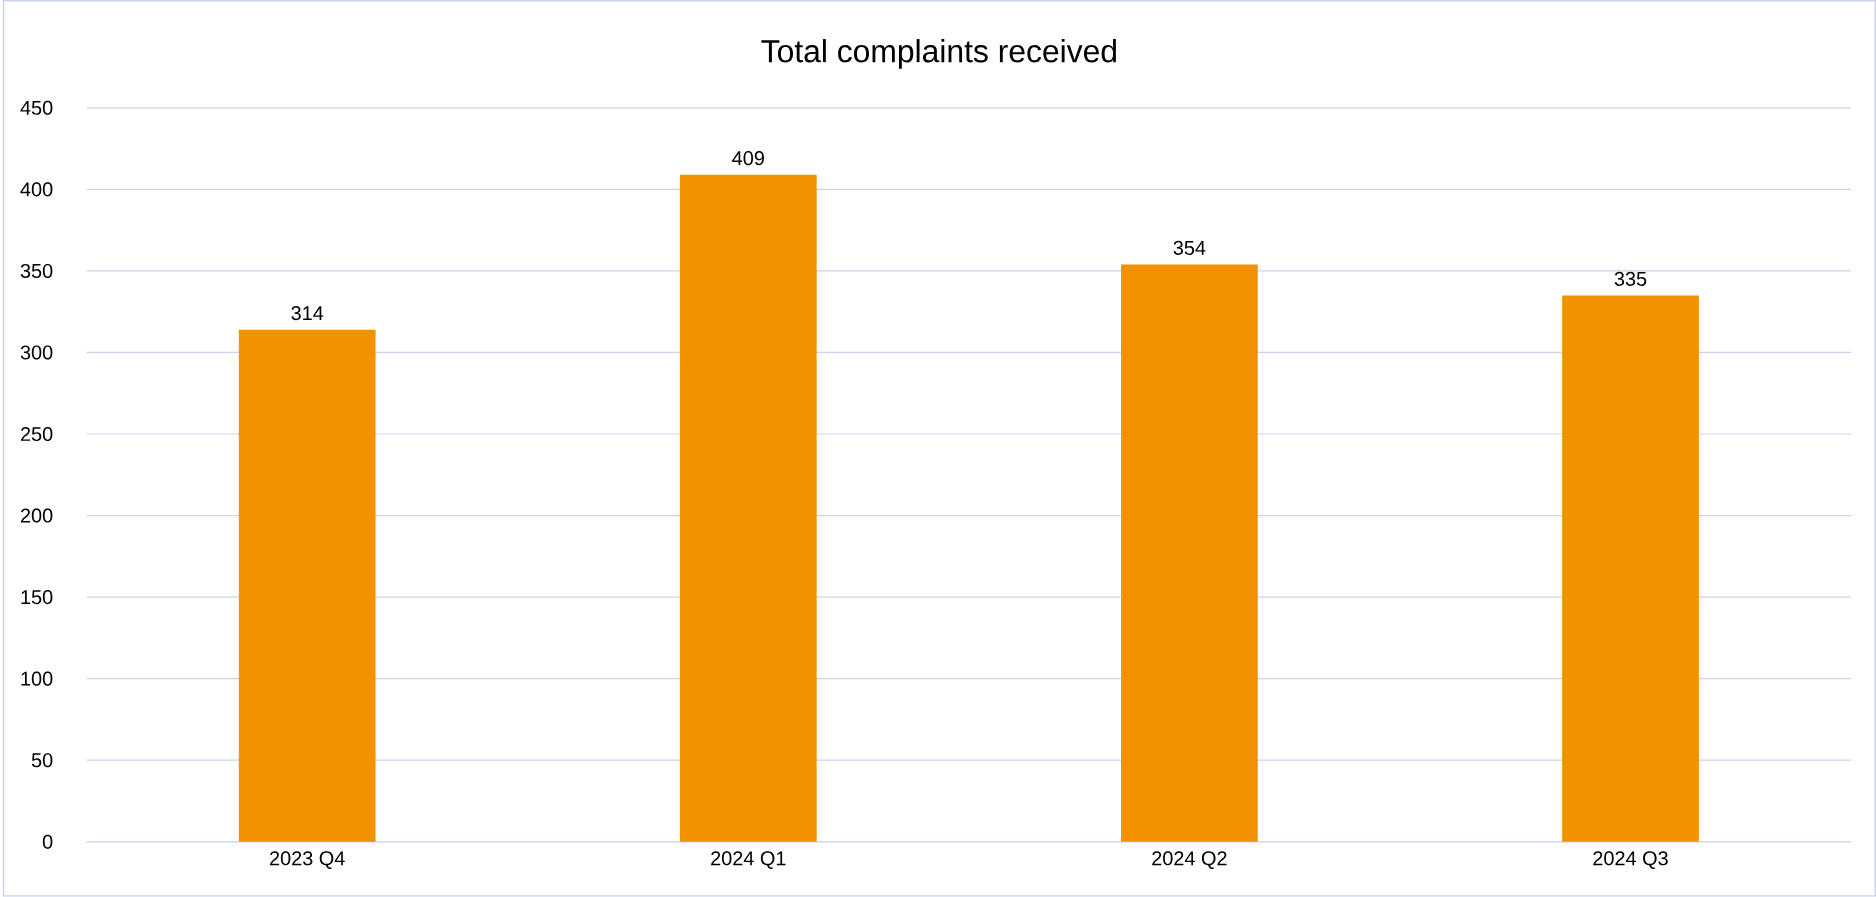  Describe the element at coordinates (36, 352) in the screenshot. I see `y-tick-label: 300` at that location.